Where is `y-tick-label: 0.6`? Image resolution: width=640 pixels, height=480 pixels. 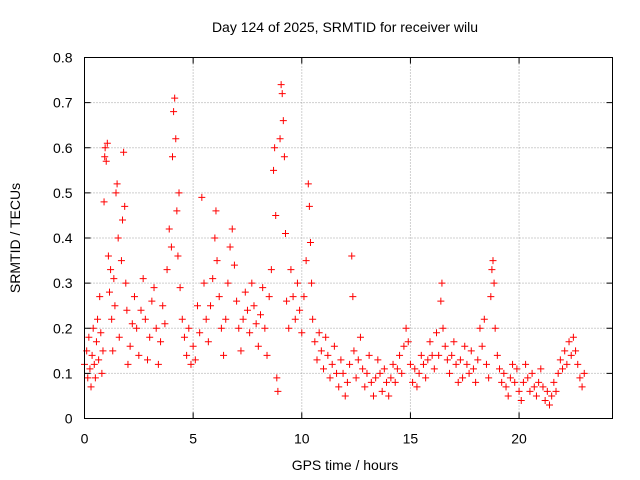 y-tick-label: 0.6 is located at coordinates (63, 148).